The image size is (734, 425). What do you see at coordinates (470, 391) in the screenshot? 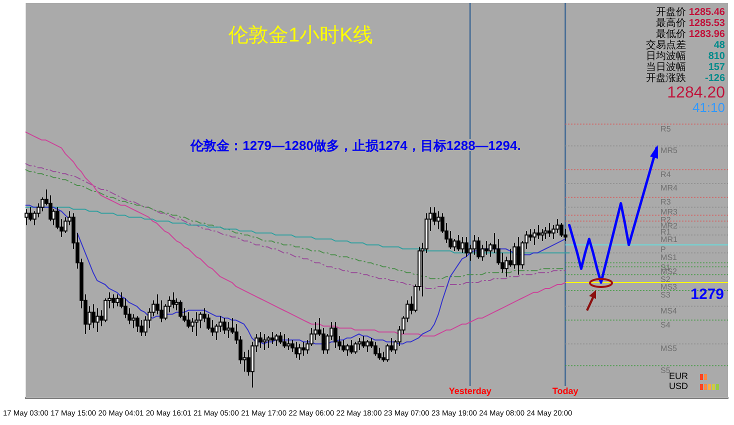
I see `annotation: Yesterday` at bounding box center [470, 391].